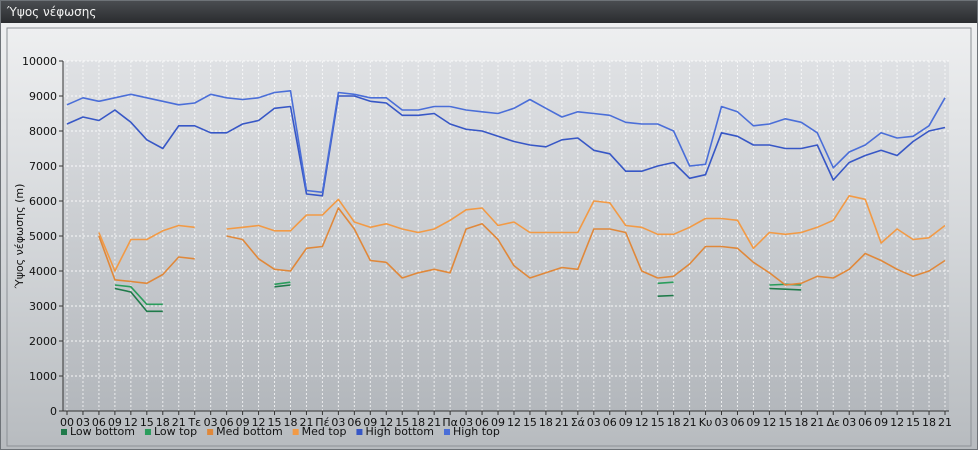  Describe the element at coordinates (249, 431) in the screenshot. I see `legend-label-med-bottom: Med bottom` at that location.